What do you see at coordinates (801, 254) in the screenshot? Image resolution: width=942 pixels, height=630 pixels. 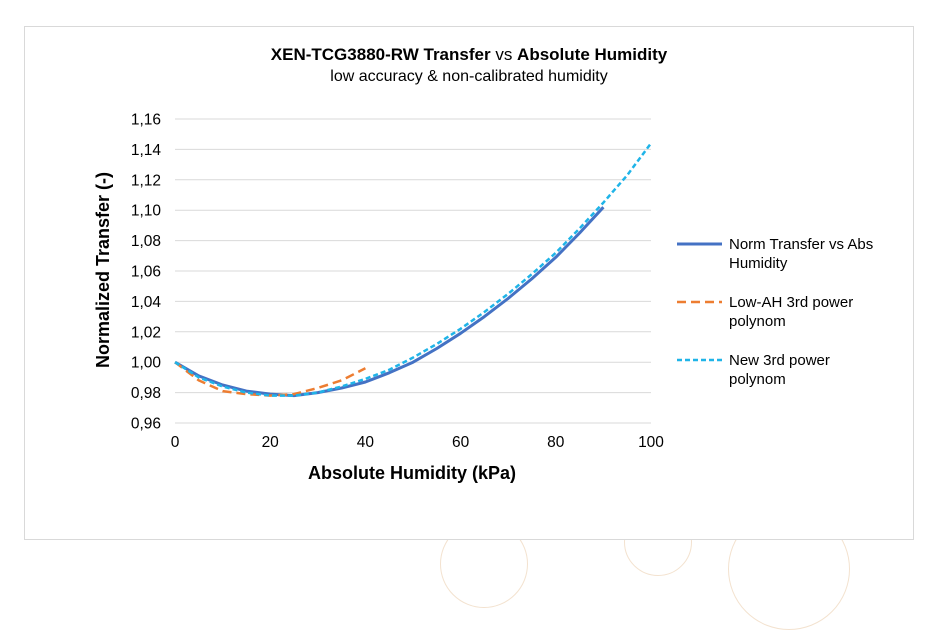 I see `legend-label: Norm Transfer vs Abs Humidity` at bounding box center [801, 254].